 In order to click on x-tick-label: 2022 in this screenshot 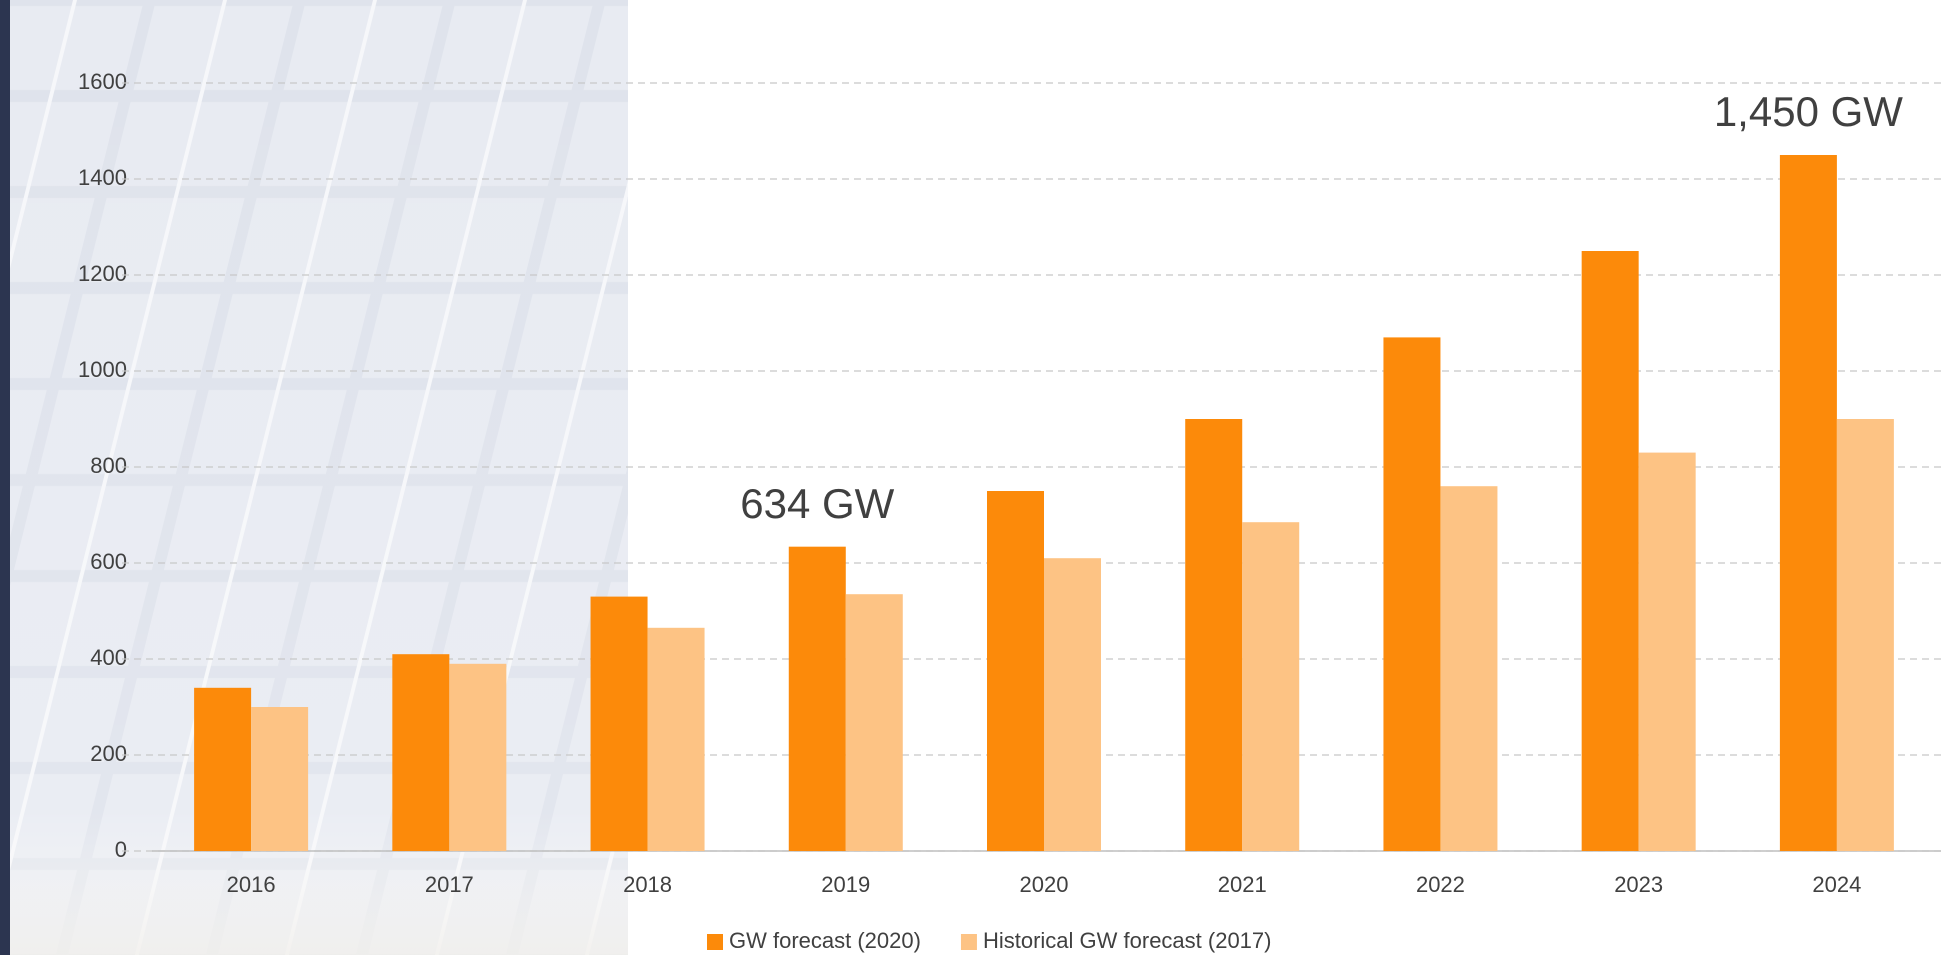, I will do `click(1440, 884)`.